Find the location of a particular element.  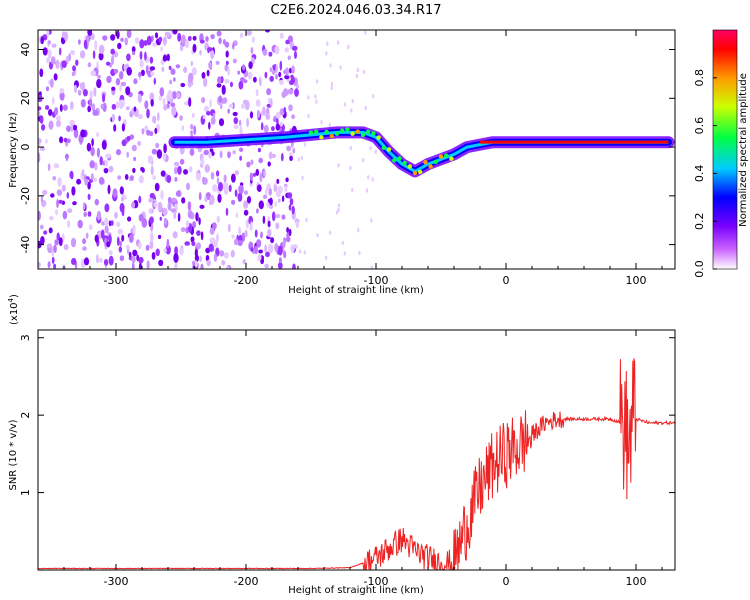

y-tick-label: 2 is located at coordinates (25, 415).